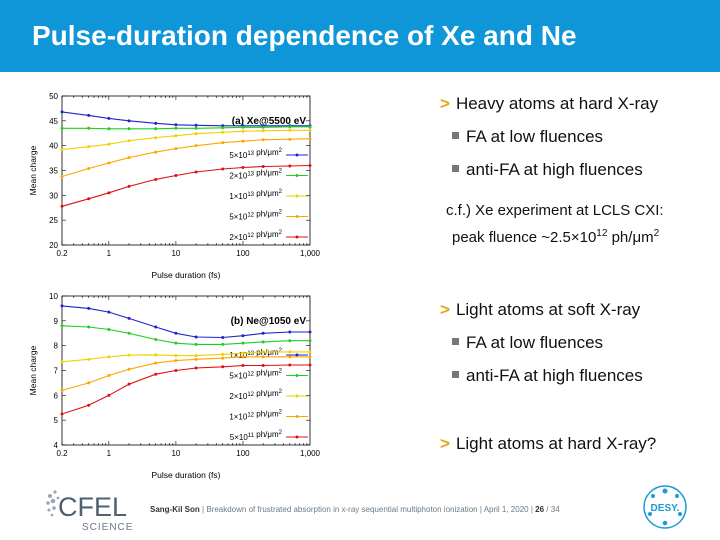  What do you see at coordinates (255, 216) in the screenshot?
I see `legend-label: 5×1012 ph/μm2` at bounding box center [255, 216].